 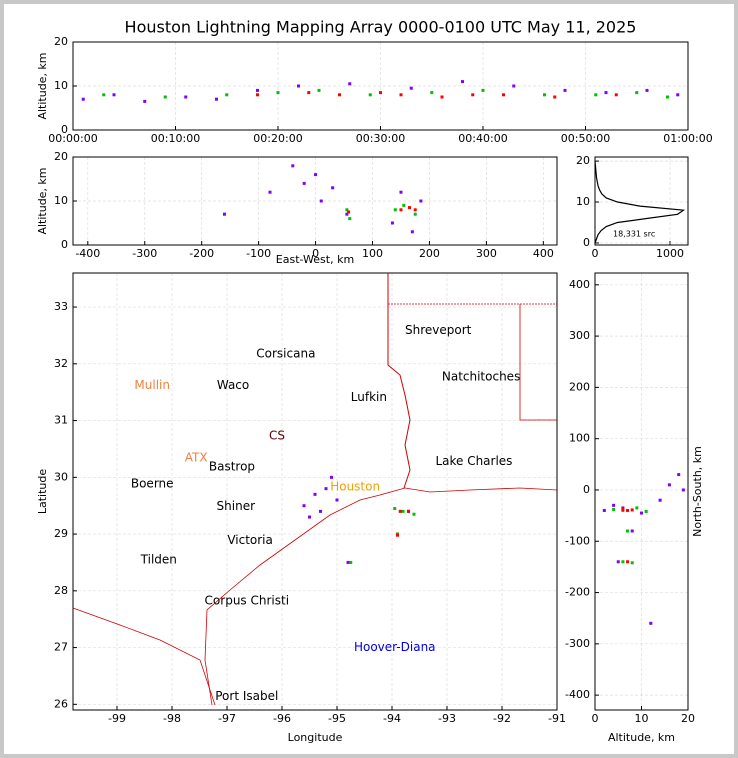 I want to click on y-tick-label: 30, so click(x=61, y=476).